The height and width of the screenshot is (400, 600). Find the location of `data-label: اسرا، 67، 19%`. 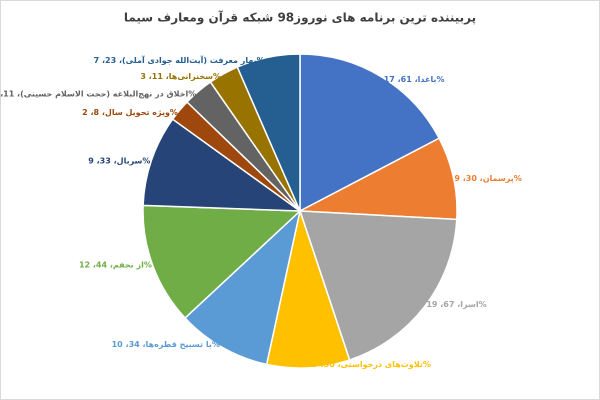

data-label: اسرا، 67، 19% is located at coordinates (456, 304).